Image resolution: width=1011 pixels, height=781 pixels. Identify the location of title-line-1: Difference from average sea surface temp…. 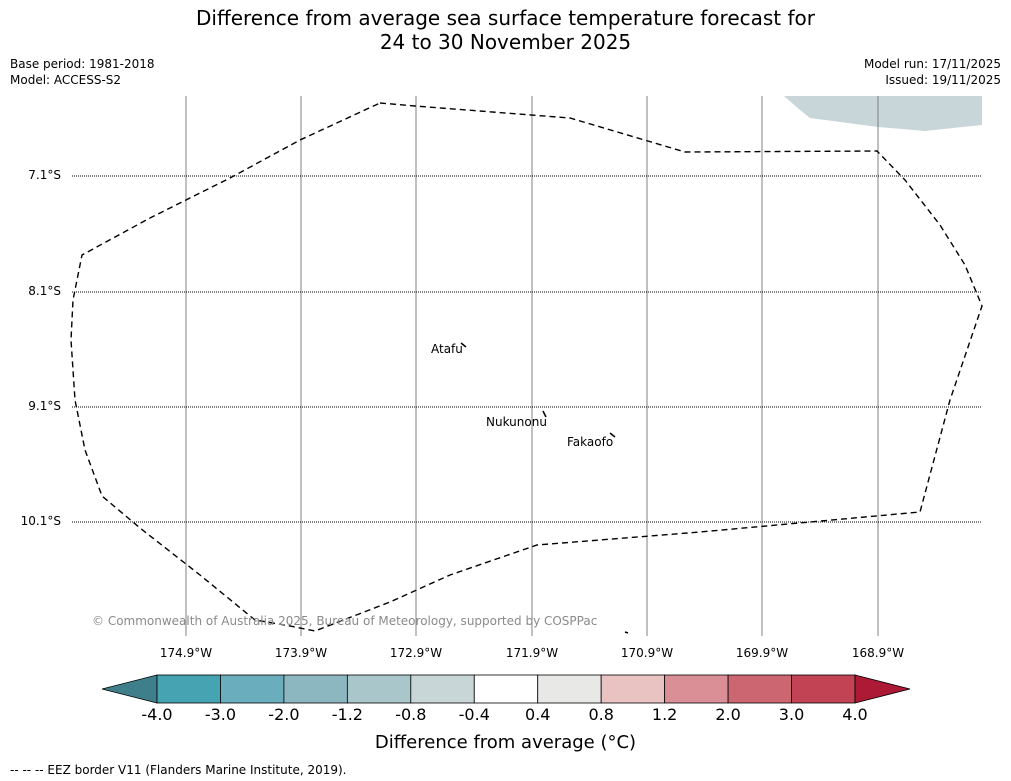
(505, 18).